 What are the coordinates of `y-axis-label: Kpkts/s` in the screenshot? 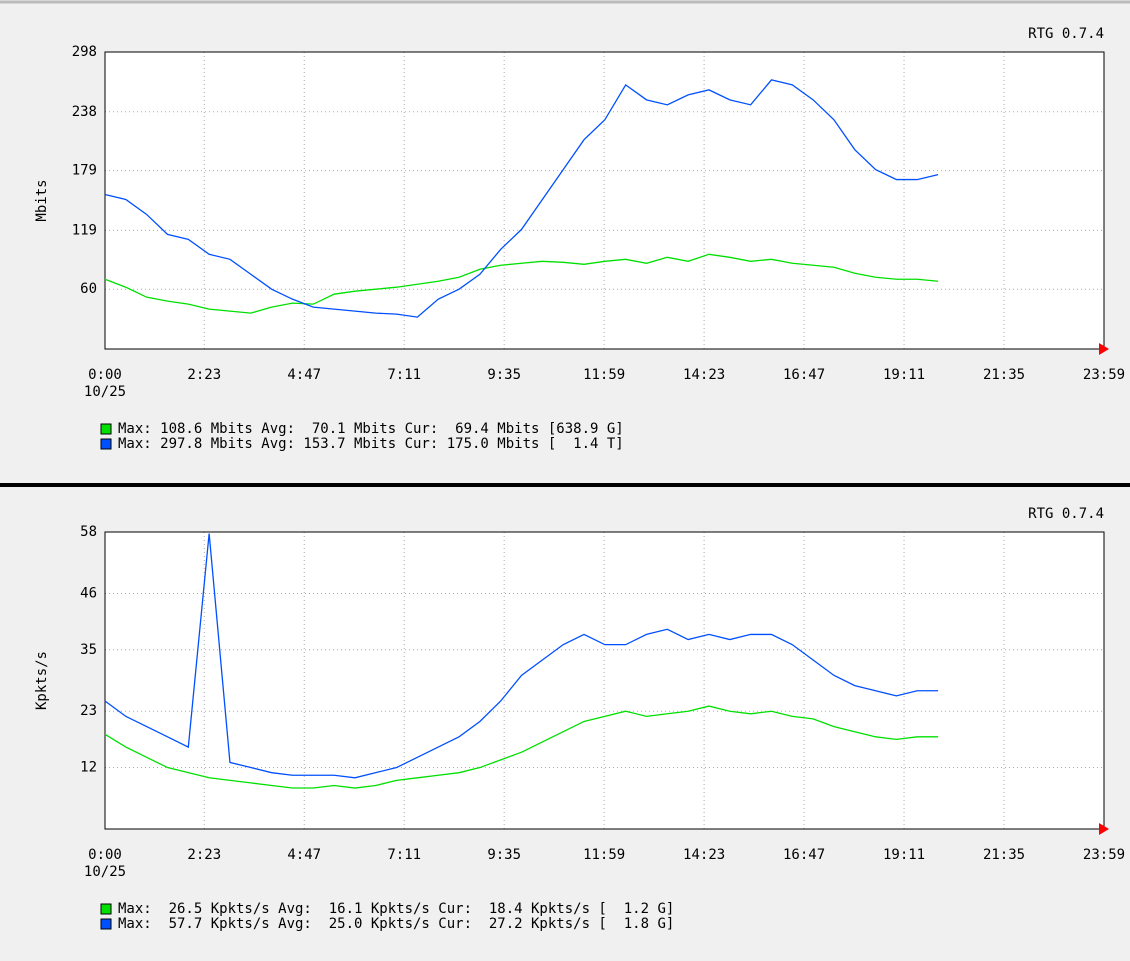 It's located at (42, 680).